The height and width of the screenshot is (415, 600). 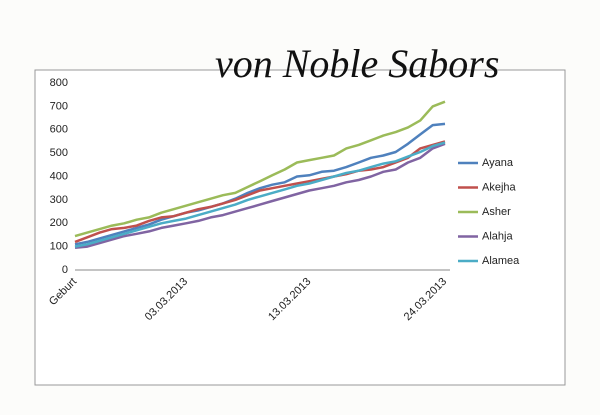 What do you see at coordinates (357, 63) in the screenshot?
I see `annotation: von Noble Sabors` at bounding box center [357, 63].